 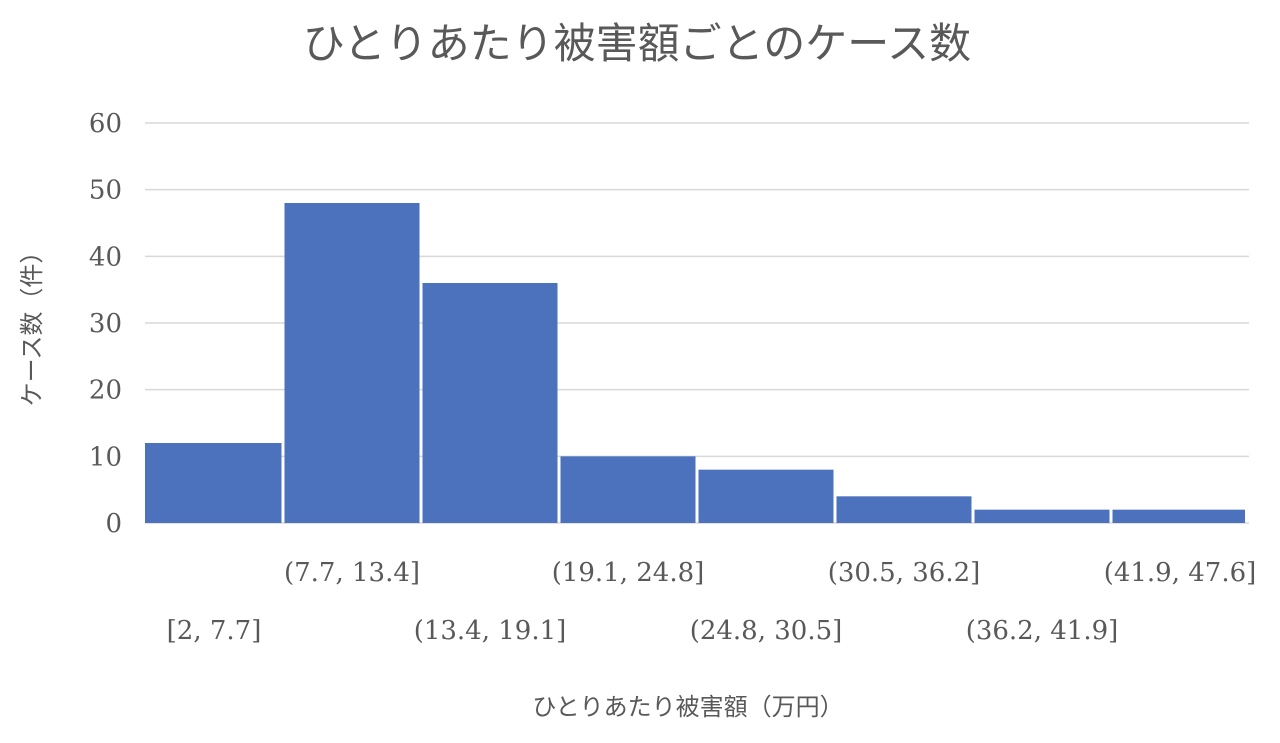 I want to click on chart-title: ひとりあたり被害額ごとのケース数, so click(x=637, y=43).